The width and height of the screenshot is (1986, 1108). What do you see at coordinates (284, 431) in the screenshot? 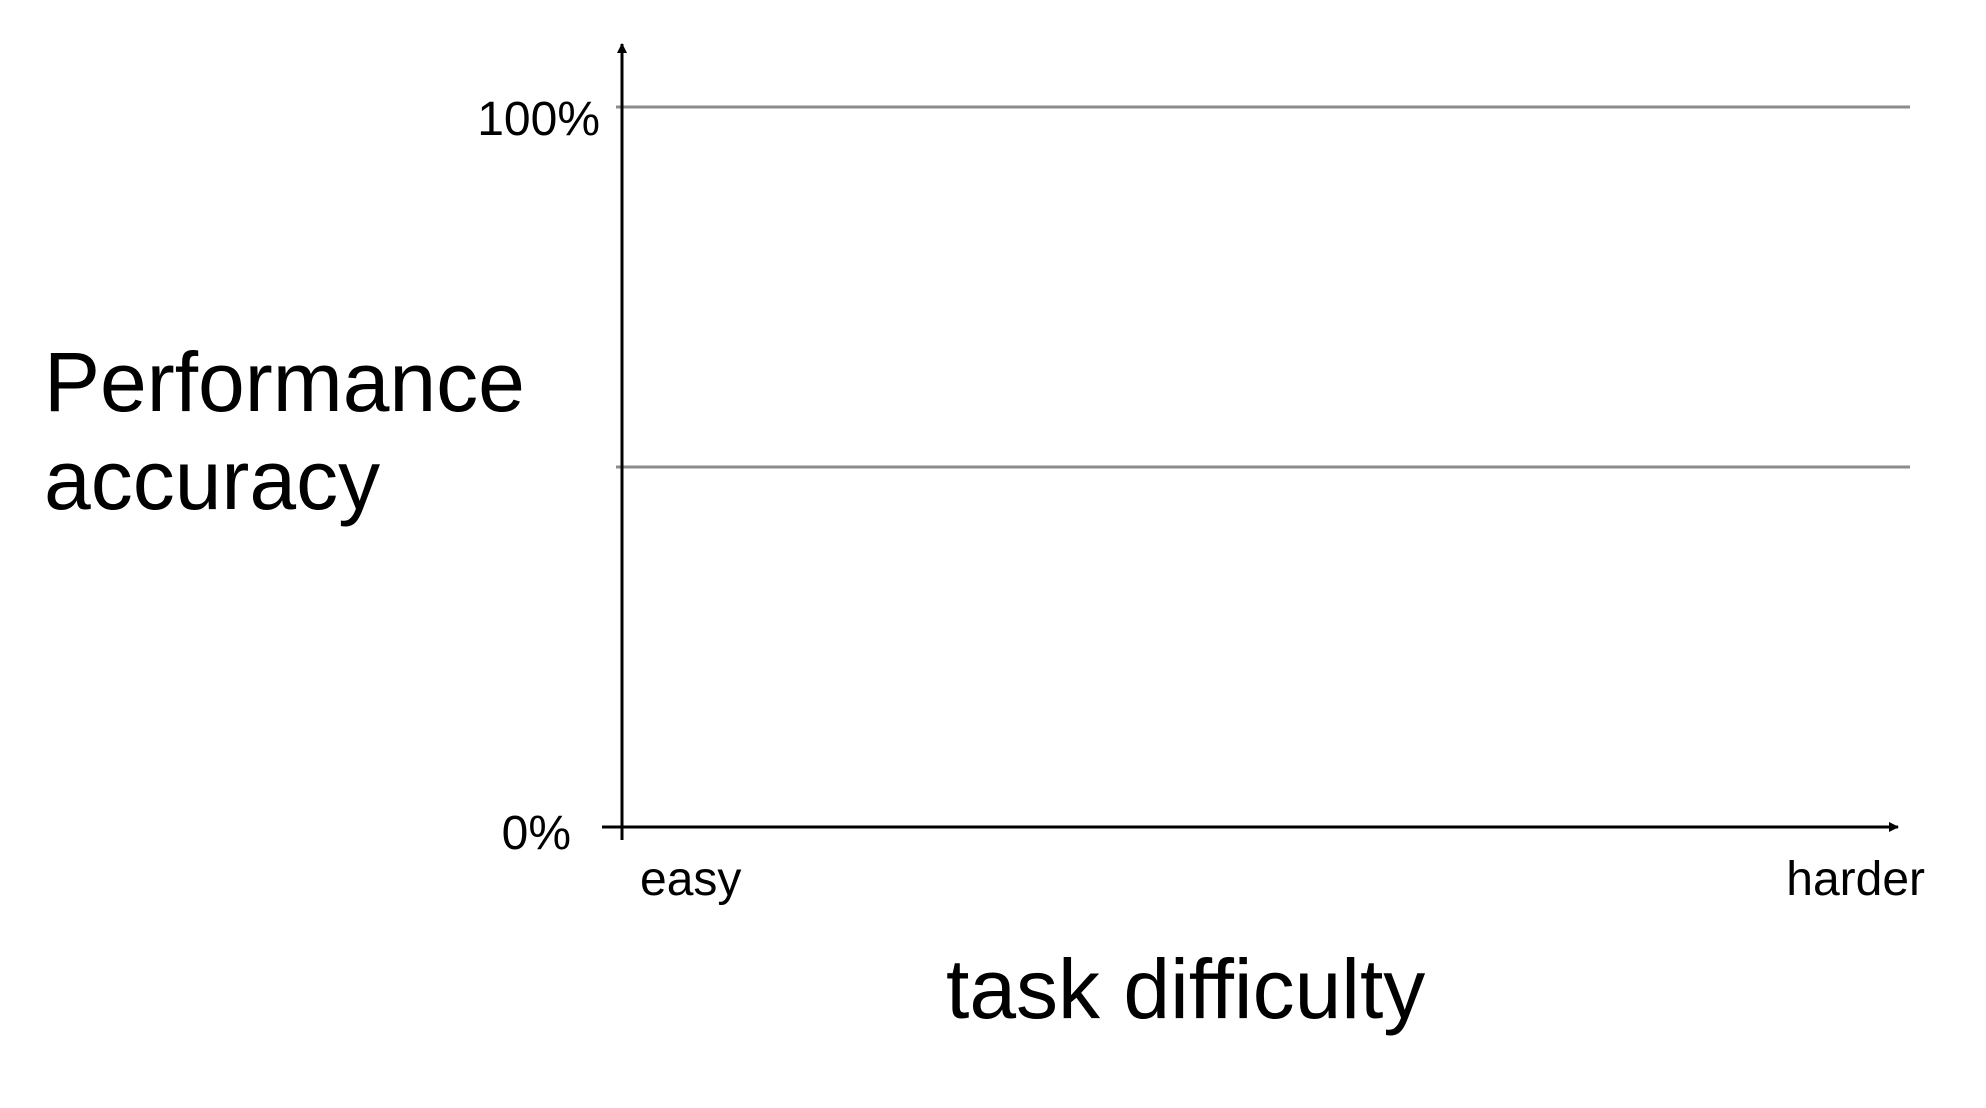
I see `y-axis-title: Performance accuracy` at bounding box center [284, 431].